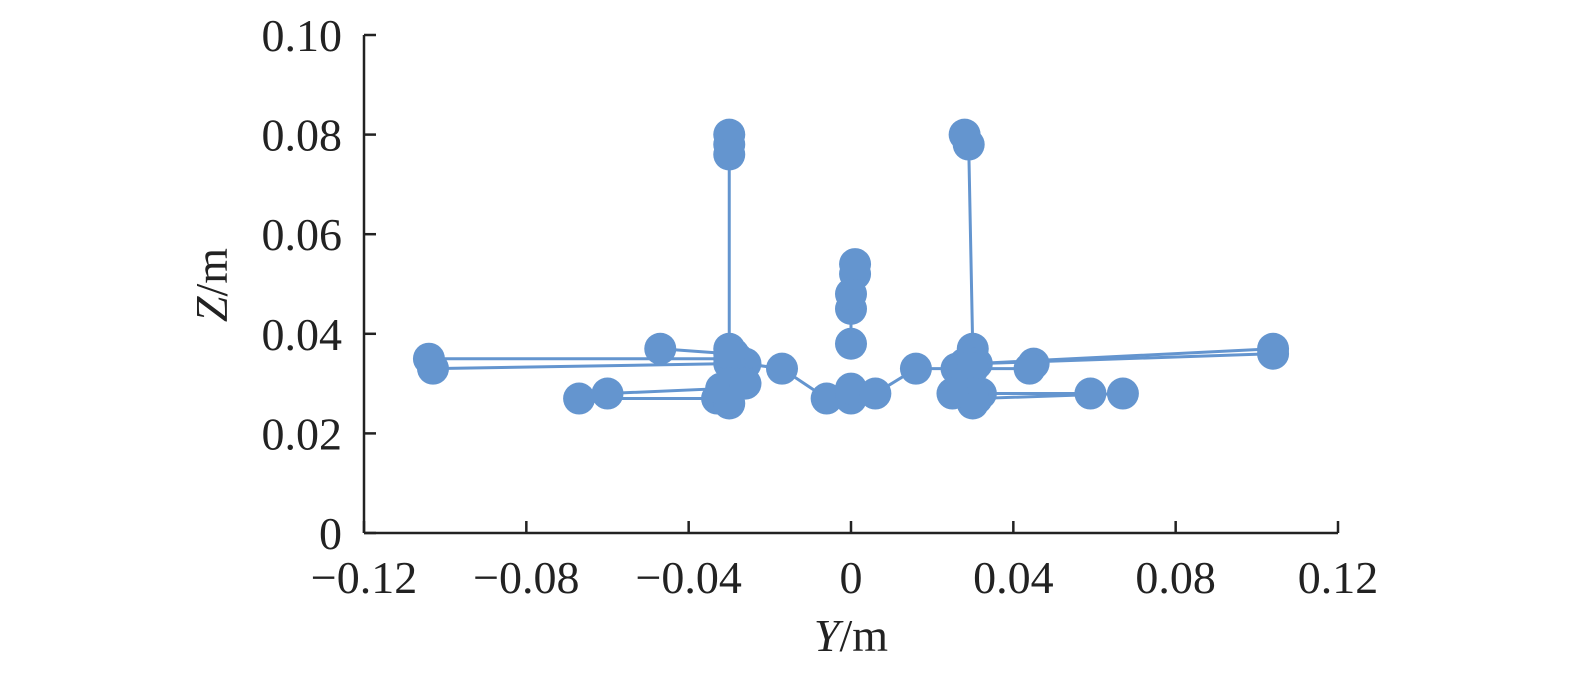 The image size is (1575, 677). I want to click on y-tick-label: 0.04, so click(302, 334).